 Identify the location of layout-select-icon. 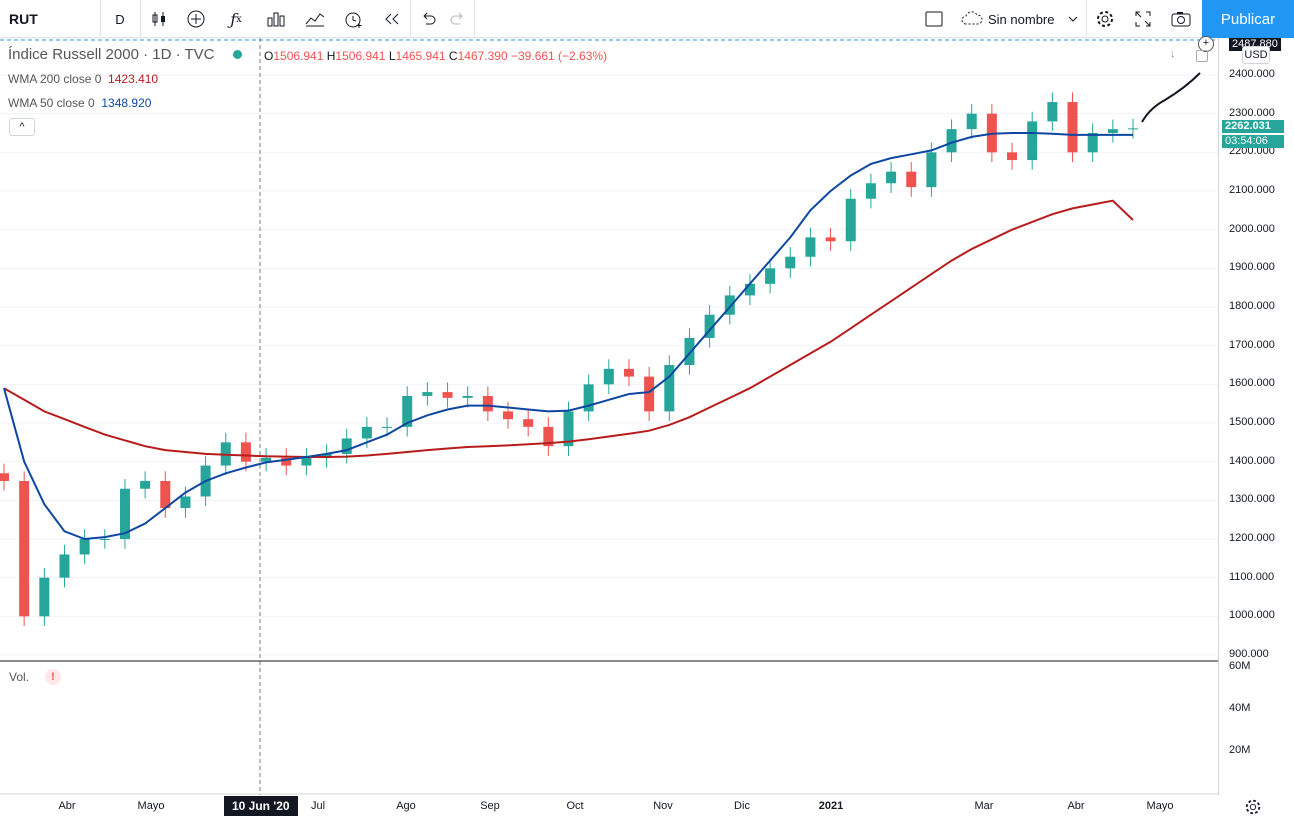
(934, 19).